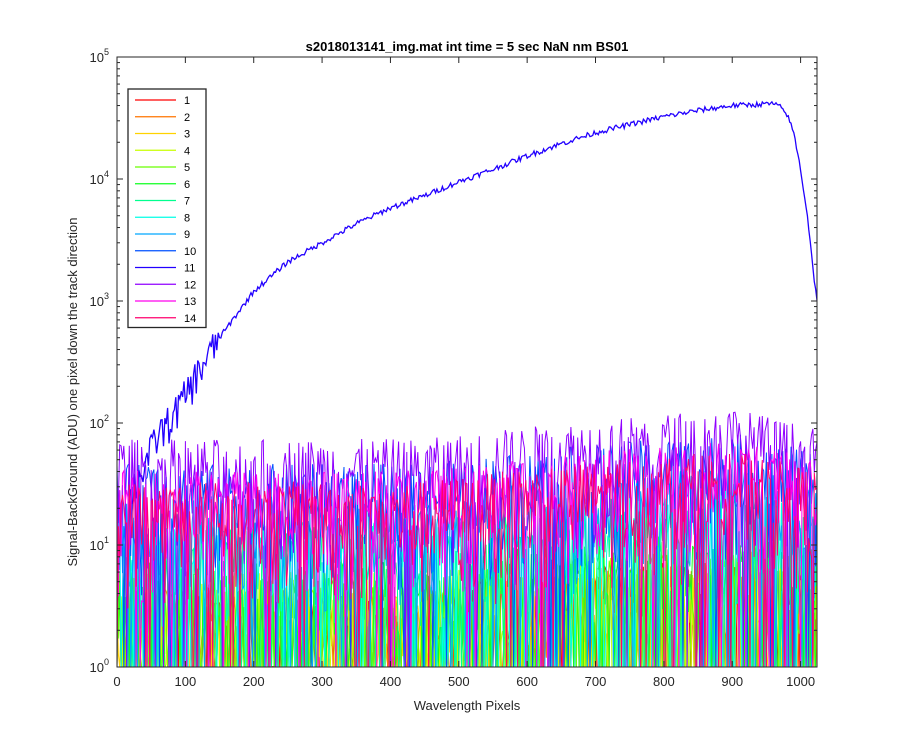 Image resolution: width=900 pixels, height=750 pixels. Describe the element at coordinates (322, 681) in the screenshot. I see `x-tick-label: 300` at that location.